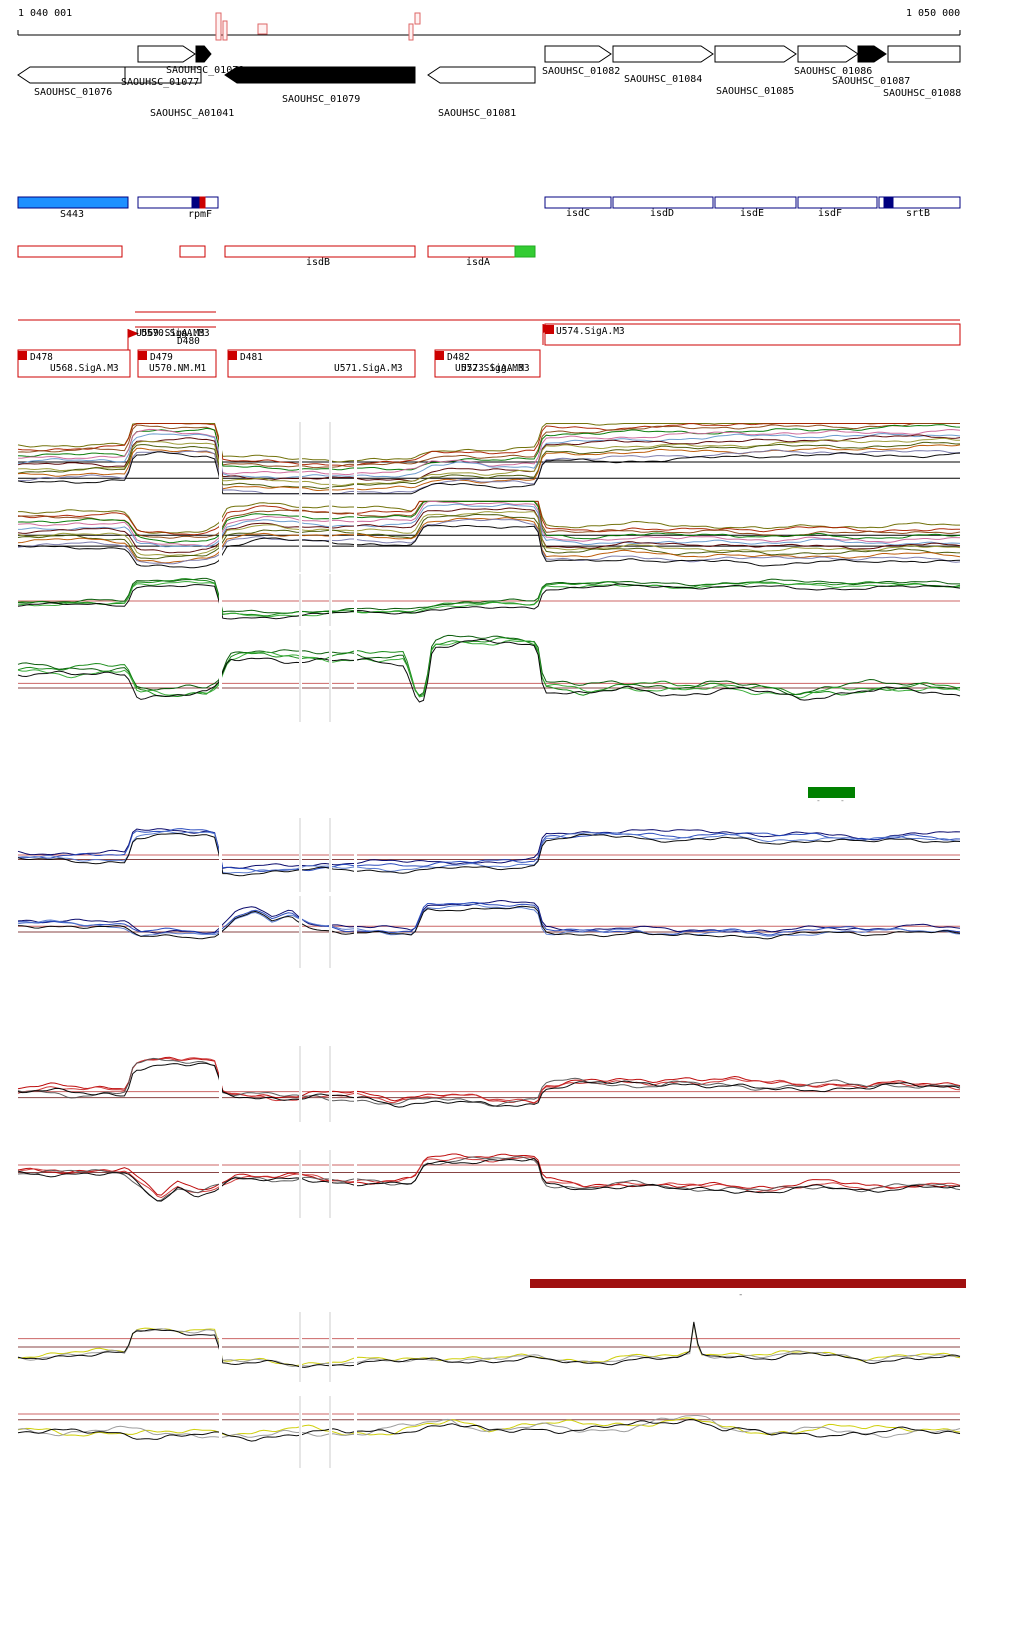  I want to click on tss-label: U572.SigA.M3, so click(489, 368).